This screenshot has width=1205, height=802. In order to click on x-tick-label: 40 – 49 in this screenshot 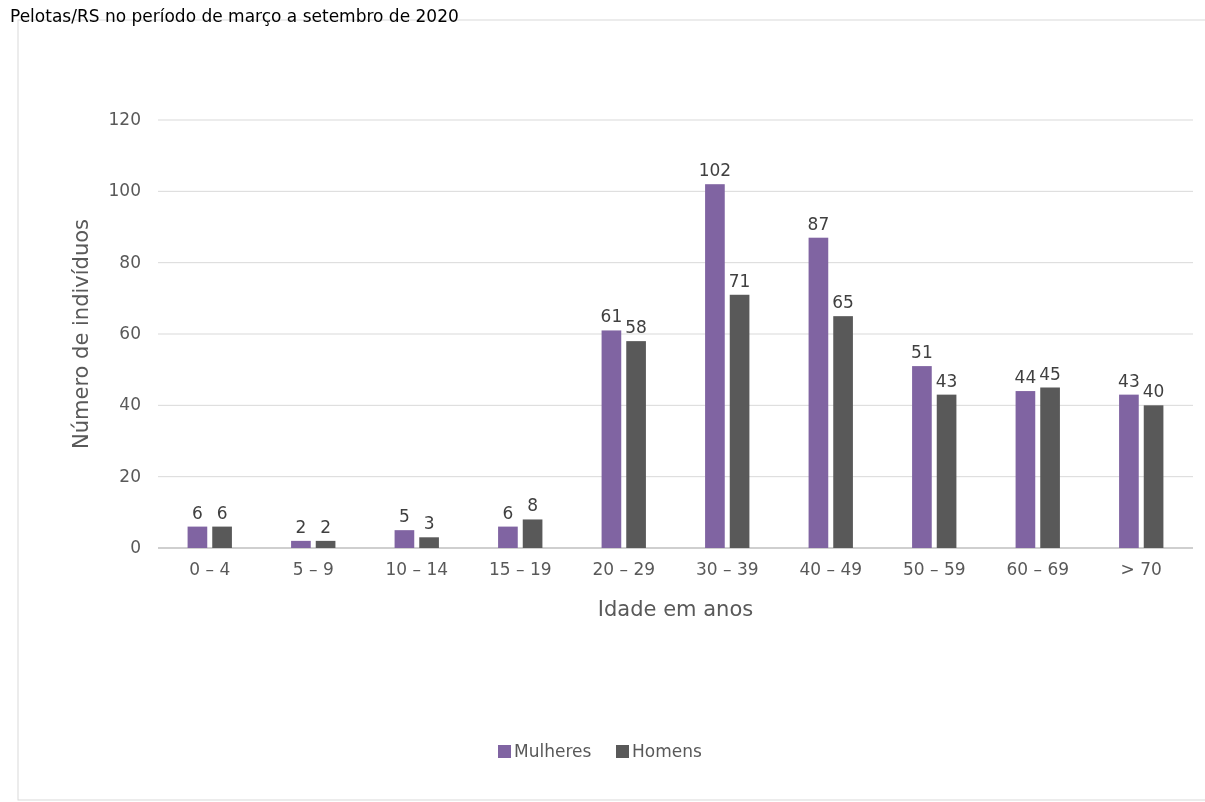, I will do `click(831, 569)`.